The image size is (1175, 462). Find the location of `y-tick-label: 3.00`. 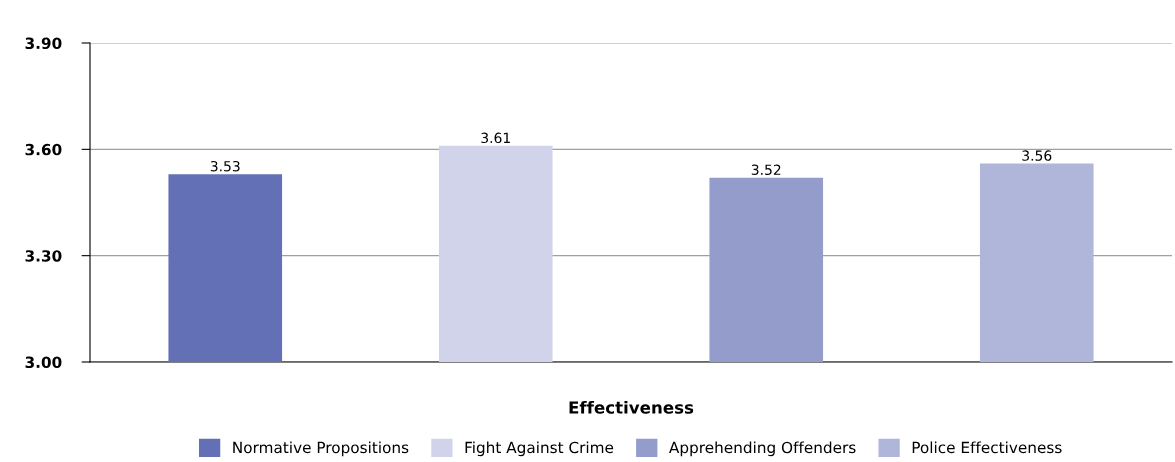

y-tick-label: 3.00 is located at coordinates (43, 362).